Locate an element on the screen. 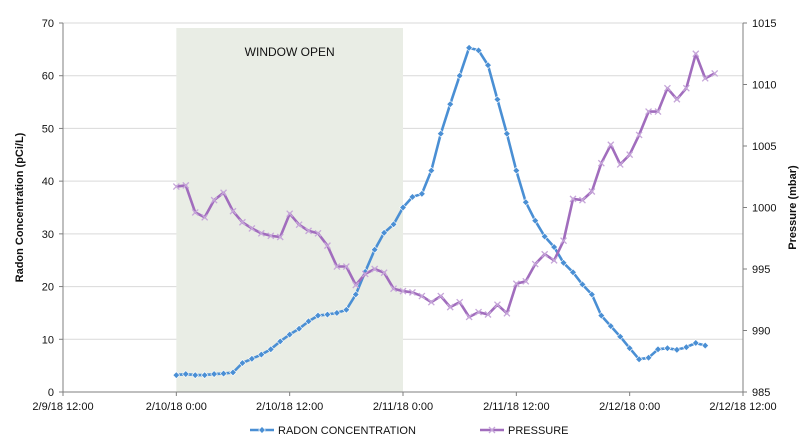 This screenshot has width=806, height=447. y-left-tick-label: 60 is located at coordinates (48, 77).